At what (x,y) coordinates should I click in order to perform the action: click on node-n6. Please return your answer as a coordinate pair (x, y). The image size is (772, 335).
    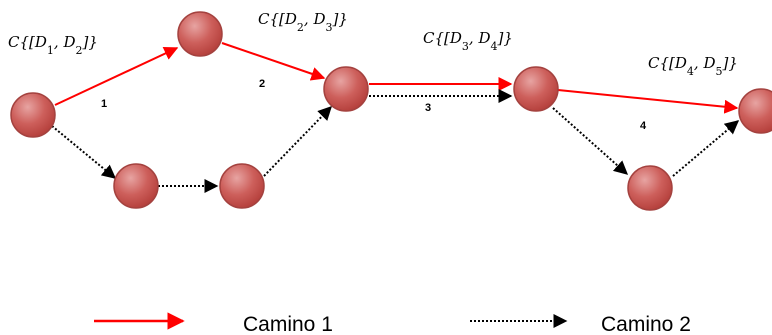
    Looking at the image, I should click on (242, 186).